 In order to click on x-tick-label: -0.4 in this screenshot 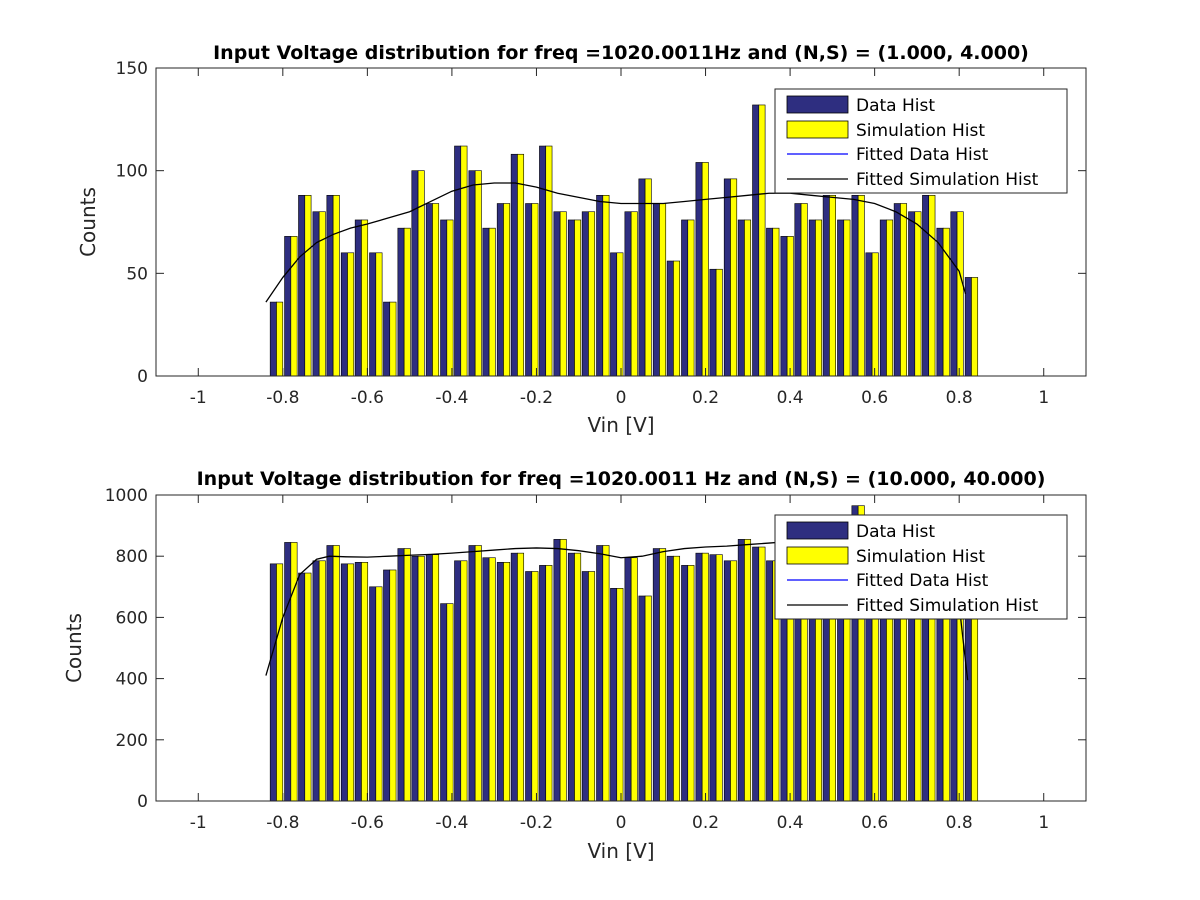, I will do `click(451, 823)`.